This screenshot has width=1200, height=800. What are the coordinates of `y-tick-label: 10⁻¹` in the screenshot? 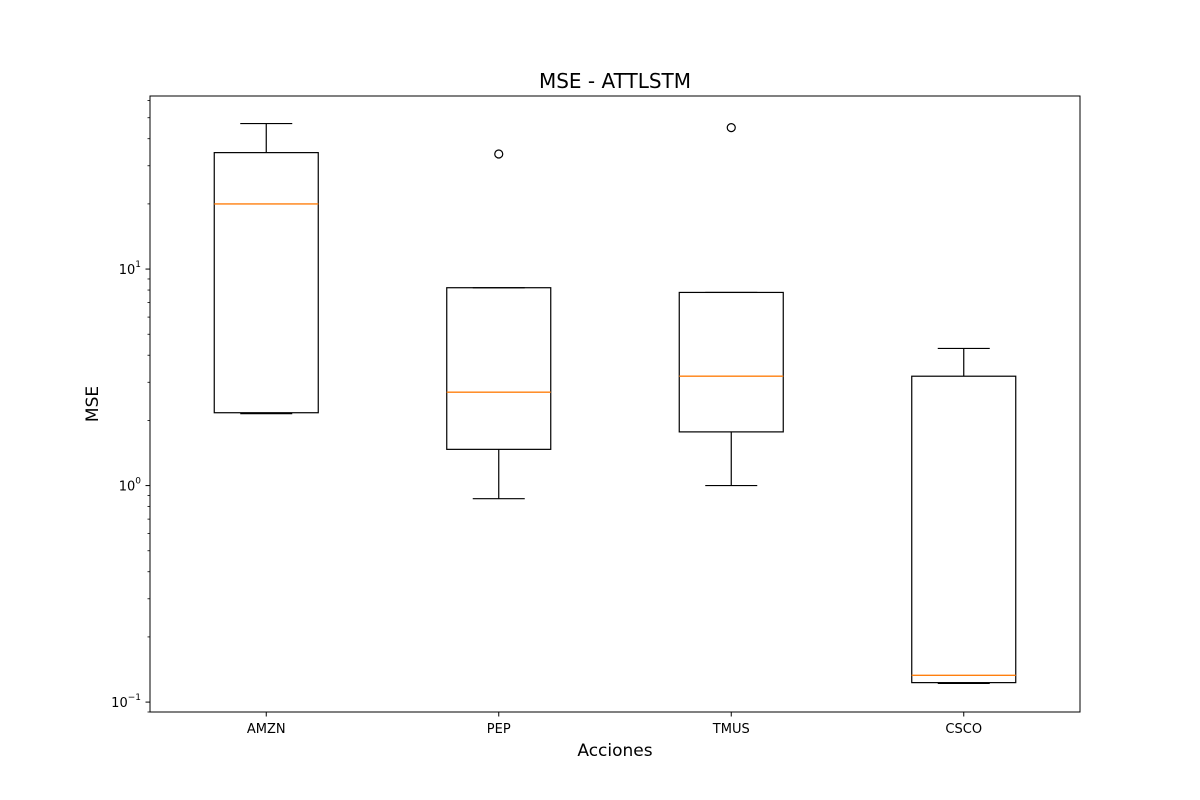 It's located at (126, 702).